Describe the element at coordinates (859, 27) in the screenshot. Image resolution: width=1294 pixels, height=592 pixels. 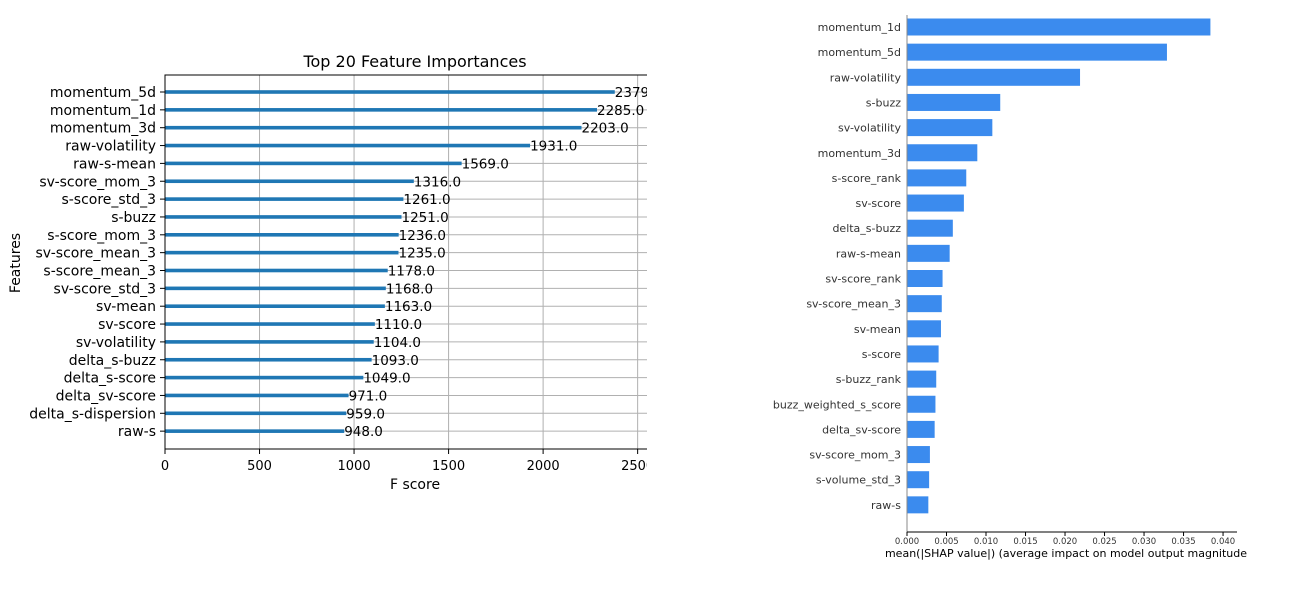
I see `y-tick-label: momentum_1d` at that location.